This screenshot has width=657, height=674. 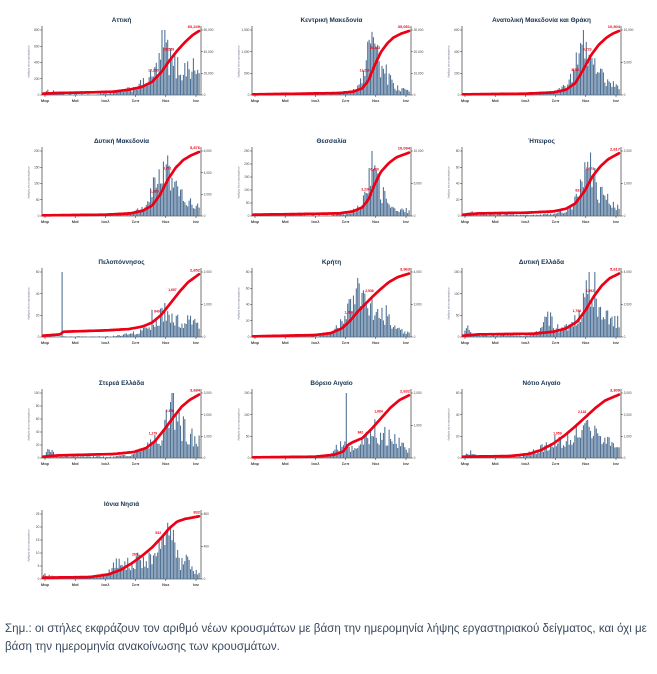 I want to click on cumulative-mid-label: 849, so click(x=157, y=312).